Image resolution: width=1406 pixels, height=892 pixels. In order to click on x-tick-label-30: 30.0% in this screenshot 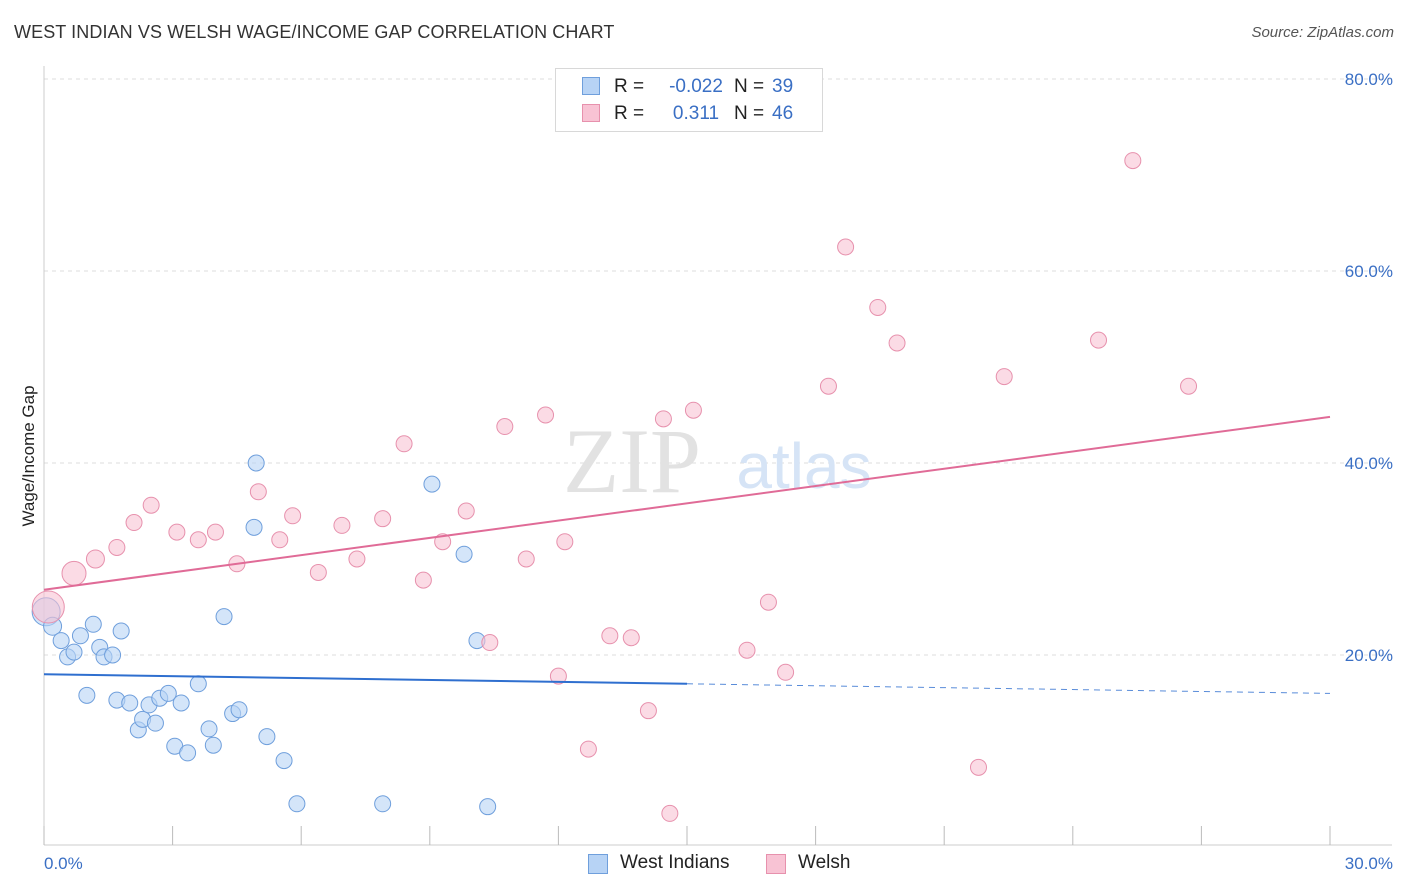, I will do `click(1369, 863)`.